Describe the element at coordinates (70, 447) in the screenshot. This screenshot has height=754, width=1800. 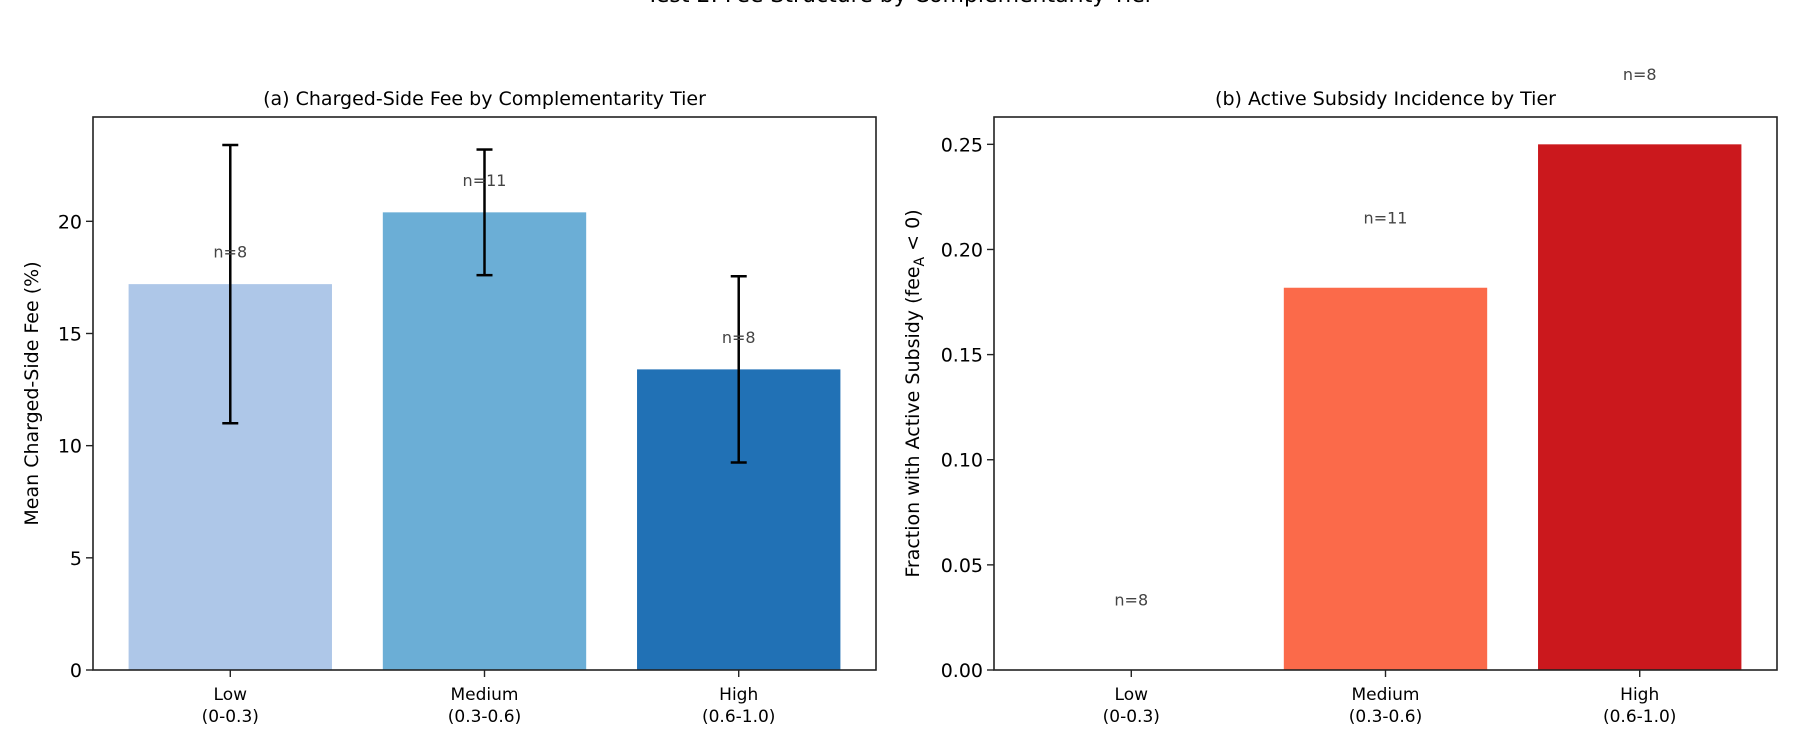
I see `y-tick-label-2: 10` at that location.